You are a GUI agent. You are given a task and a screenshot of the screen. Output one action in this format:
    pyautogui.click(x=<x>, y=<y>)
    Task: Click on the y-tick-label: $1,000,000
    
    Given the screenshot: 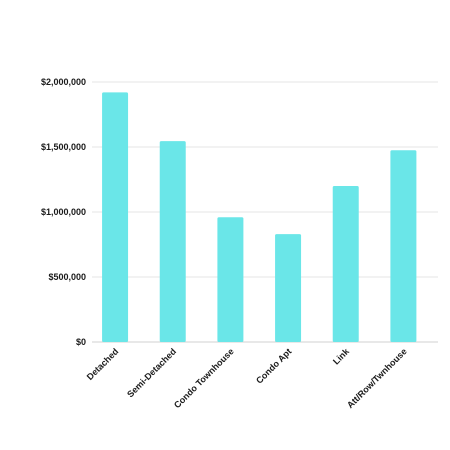 What is the action you would take?
    pyautogui.click(x=63, y=212)
    